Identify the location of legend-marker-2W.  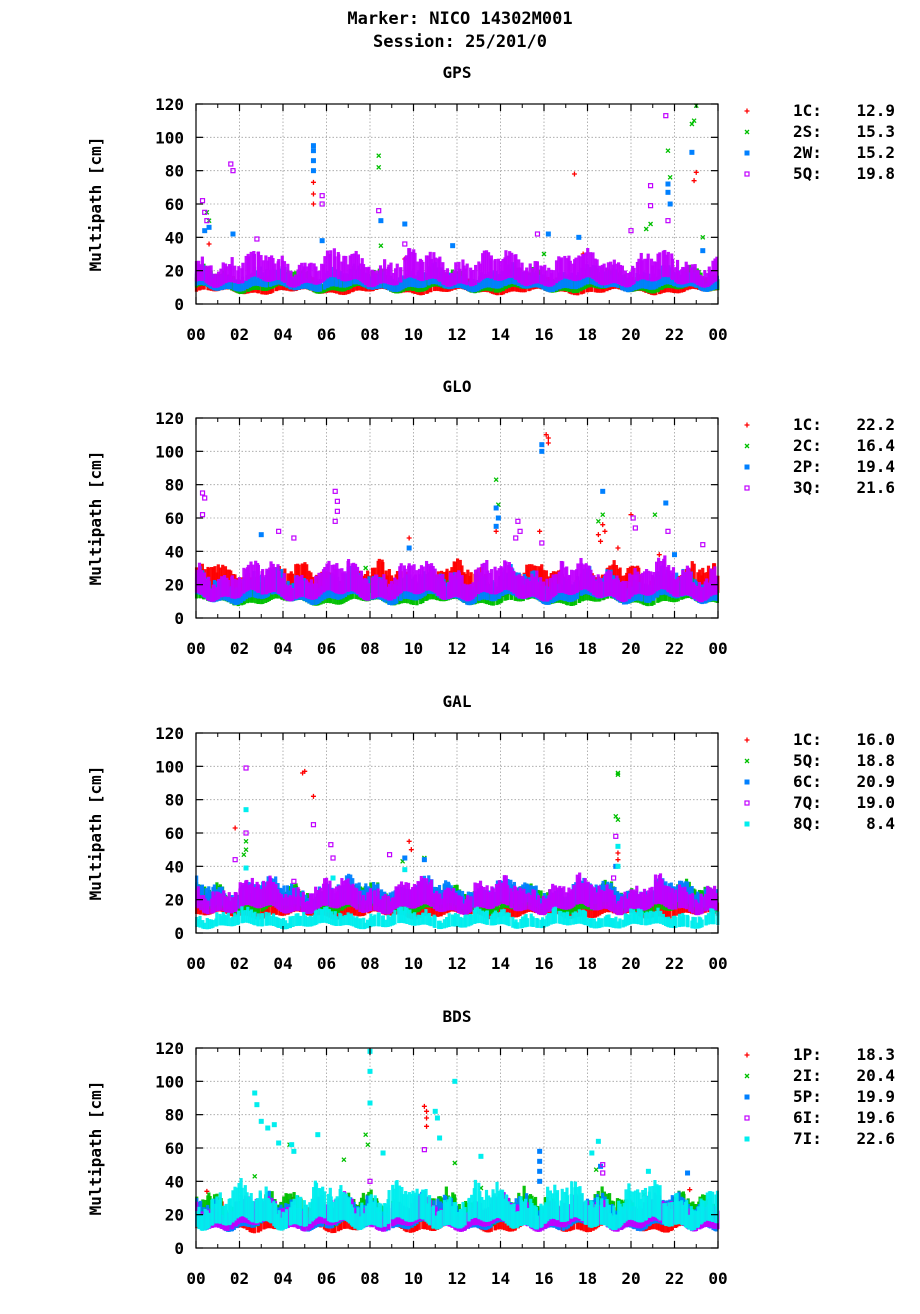
(747, 153).